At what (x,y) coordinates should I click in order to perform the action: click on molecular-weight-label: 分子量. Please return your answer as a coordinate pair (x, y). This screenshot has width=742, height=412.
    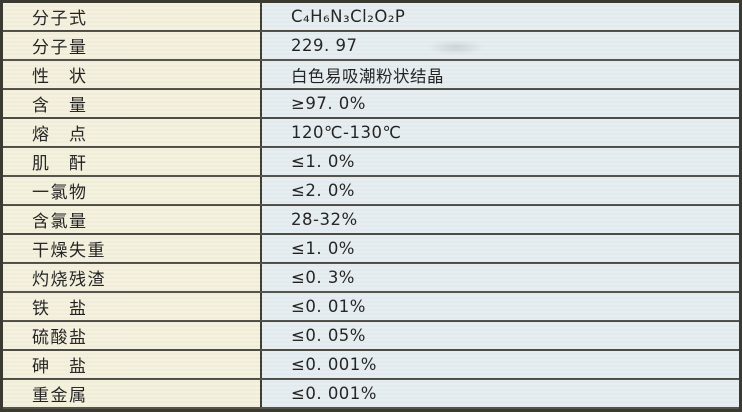
    Looking at the image, I should click on (132, 45).